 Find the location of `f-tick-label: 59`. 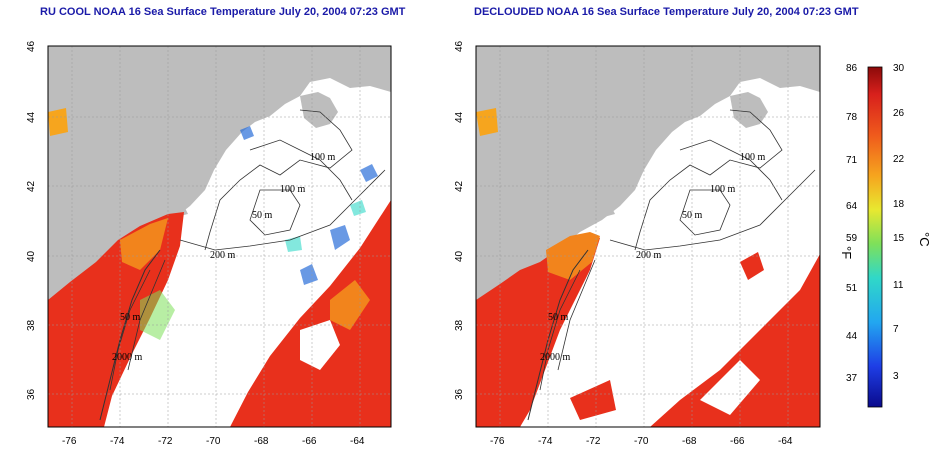

f-tick-label: 59 is located at coordinates (852, 238).